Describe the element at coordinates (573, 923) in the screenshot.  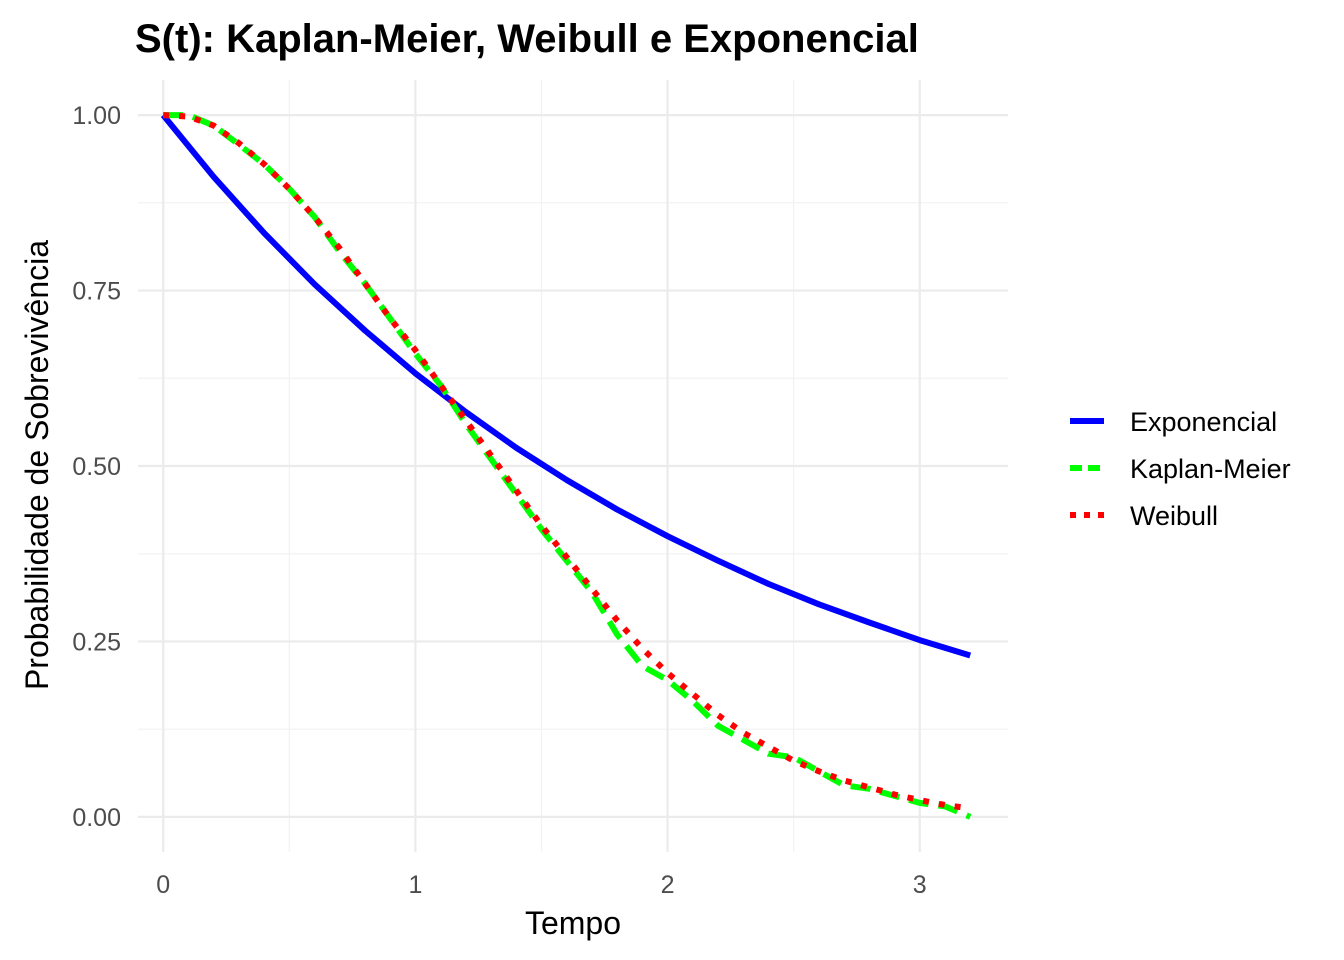
I see `x-axis-title: Tempo` at that location.